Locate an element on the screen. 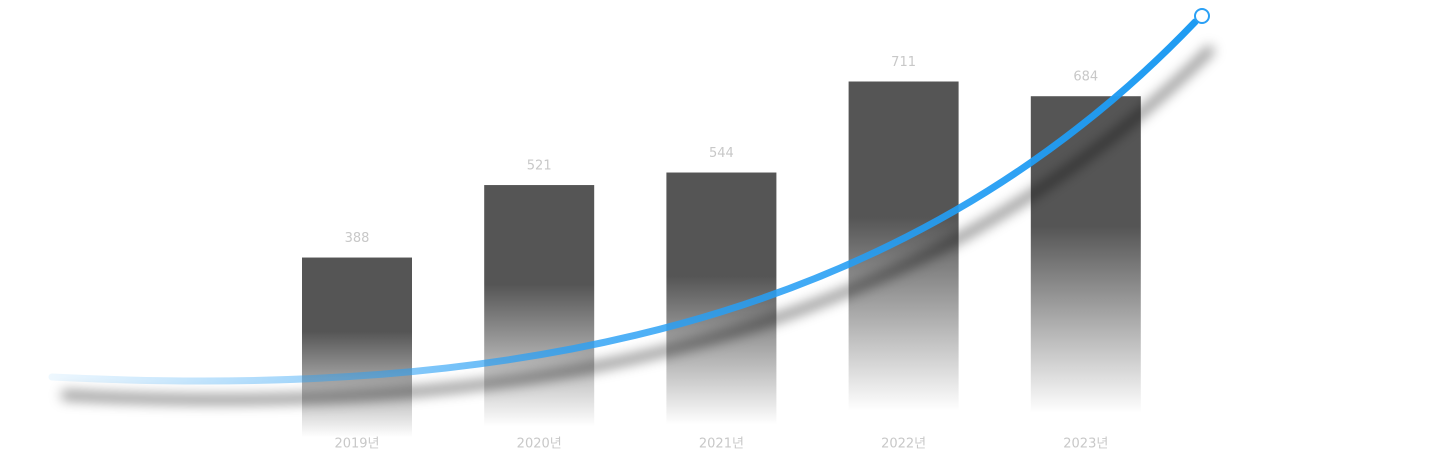 This screenshot has height=451, width=1440. value-label: 711 is located at coordinates (903, 62).